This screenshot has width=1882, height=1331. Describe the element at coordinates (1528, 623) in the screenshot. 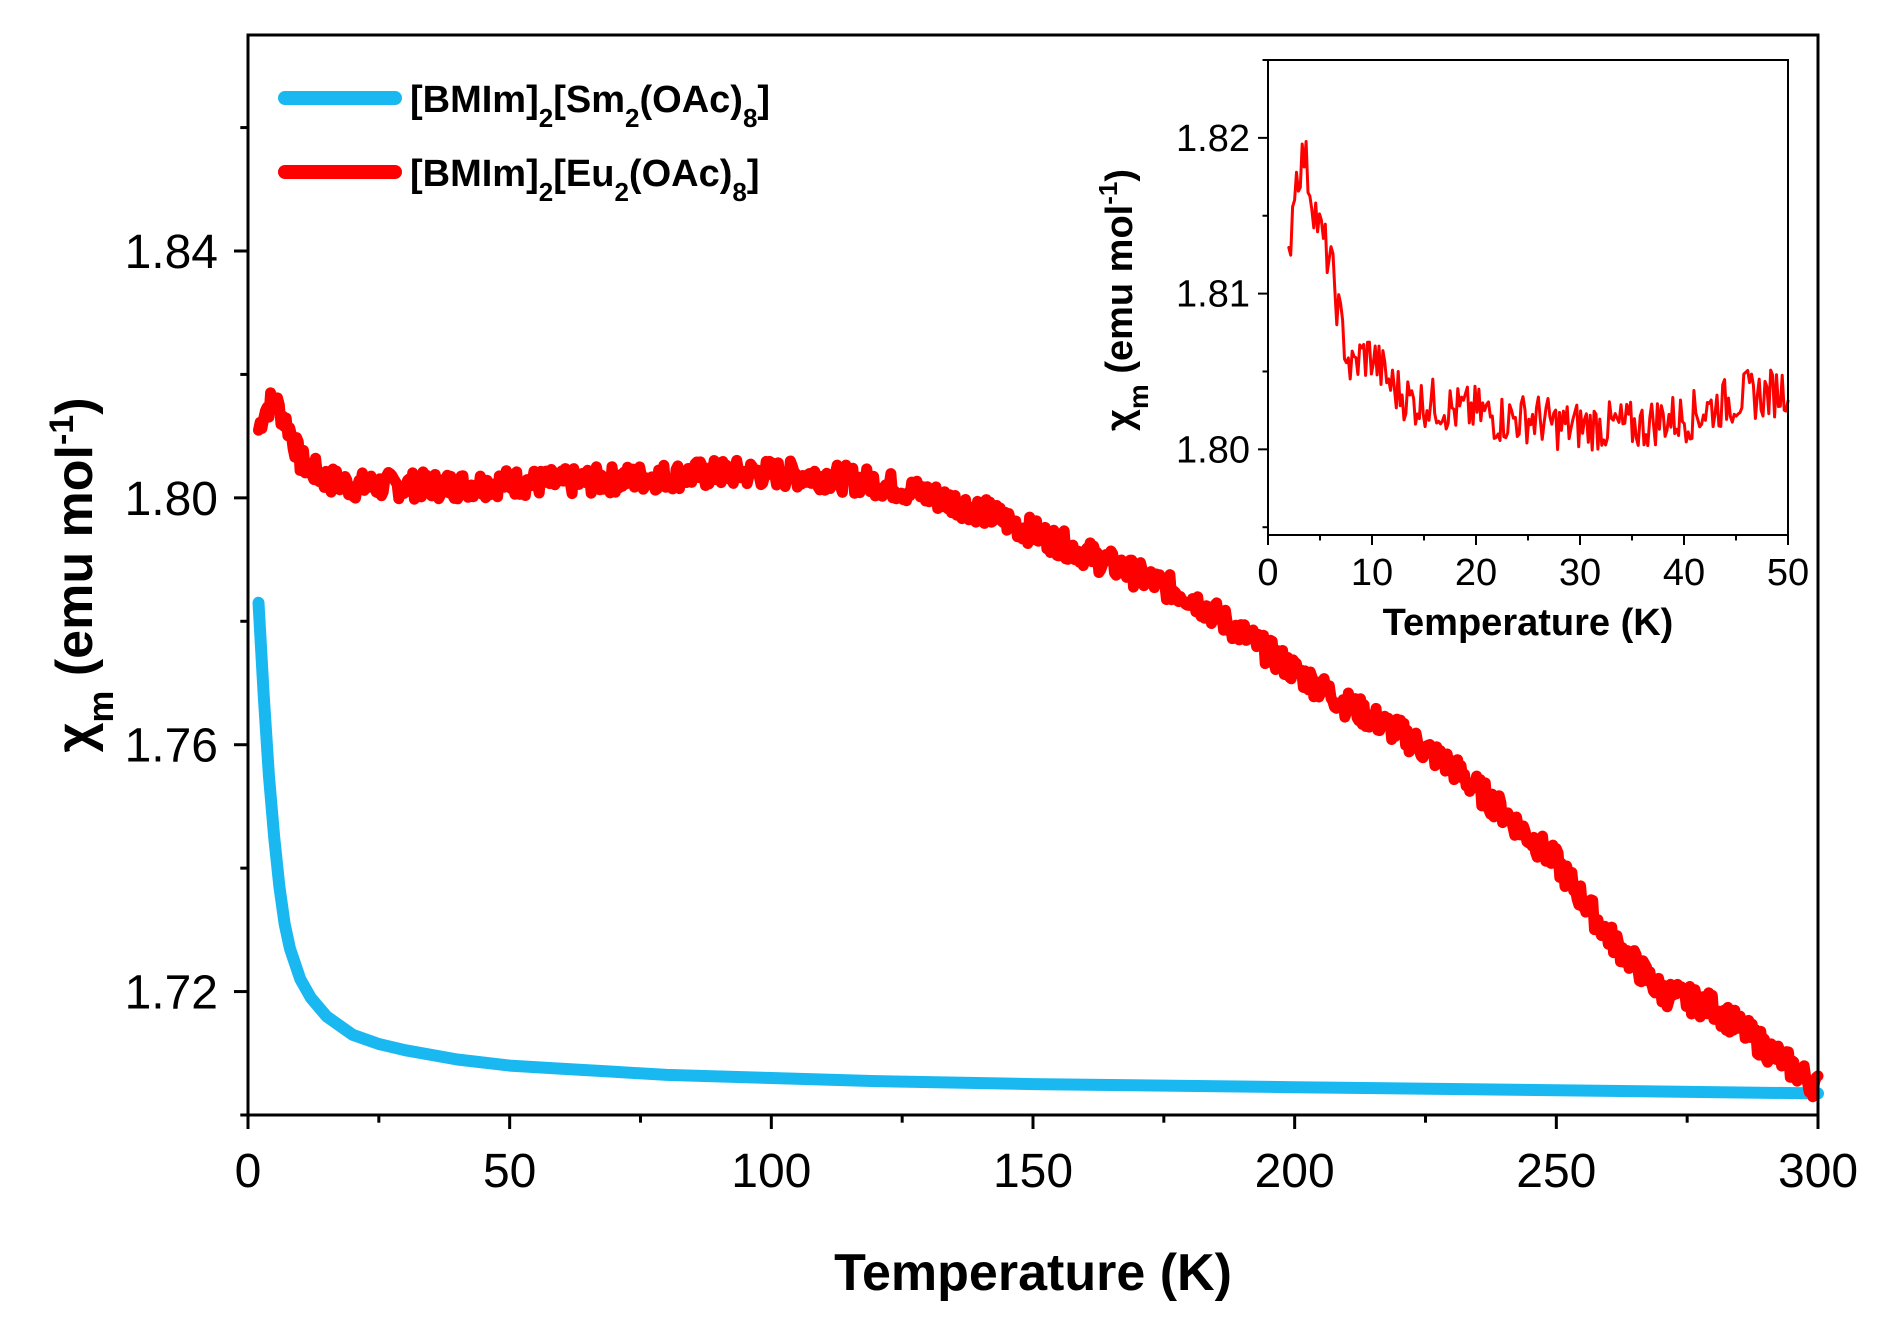

I see `inset-x-axis-title: Temperature (K)` at that location.